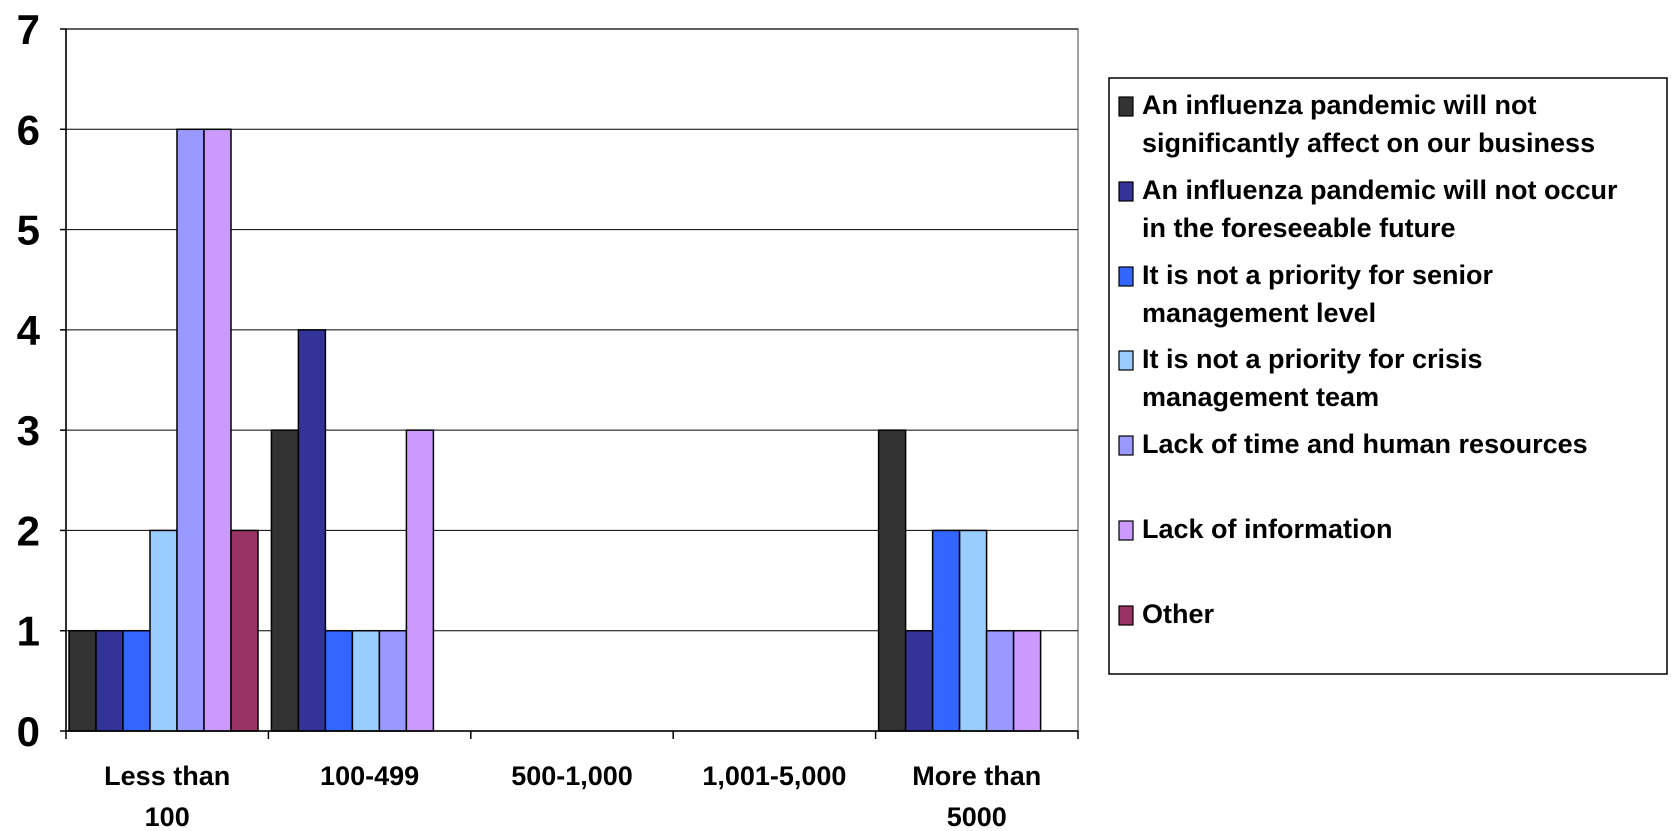  Describe the element at coordinates (1267, 529) in the screenshot. I see `legend-label-5-line-0: Lack of information` at that location.